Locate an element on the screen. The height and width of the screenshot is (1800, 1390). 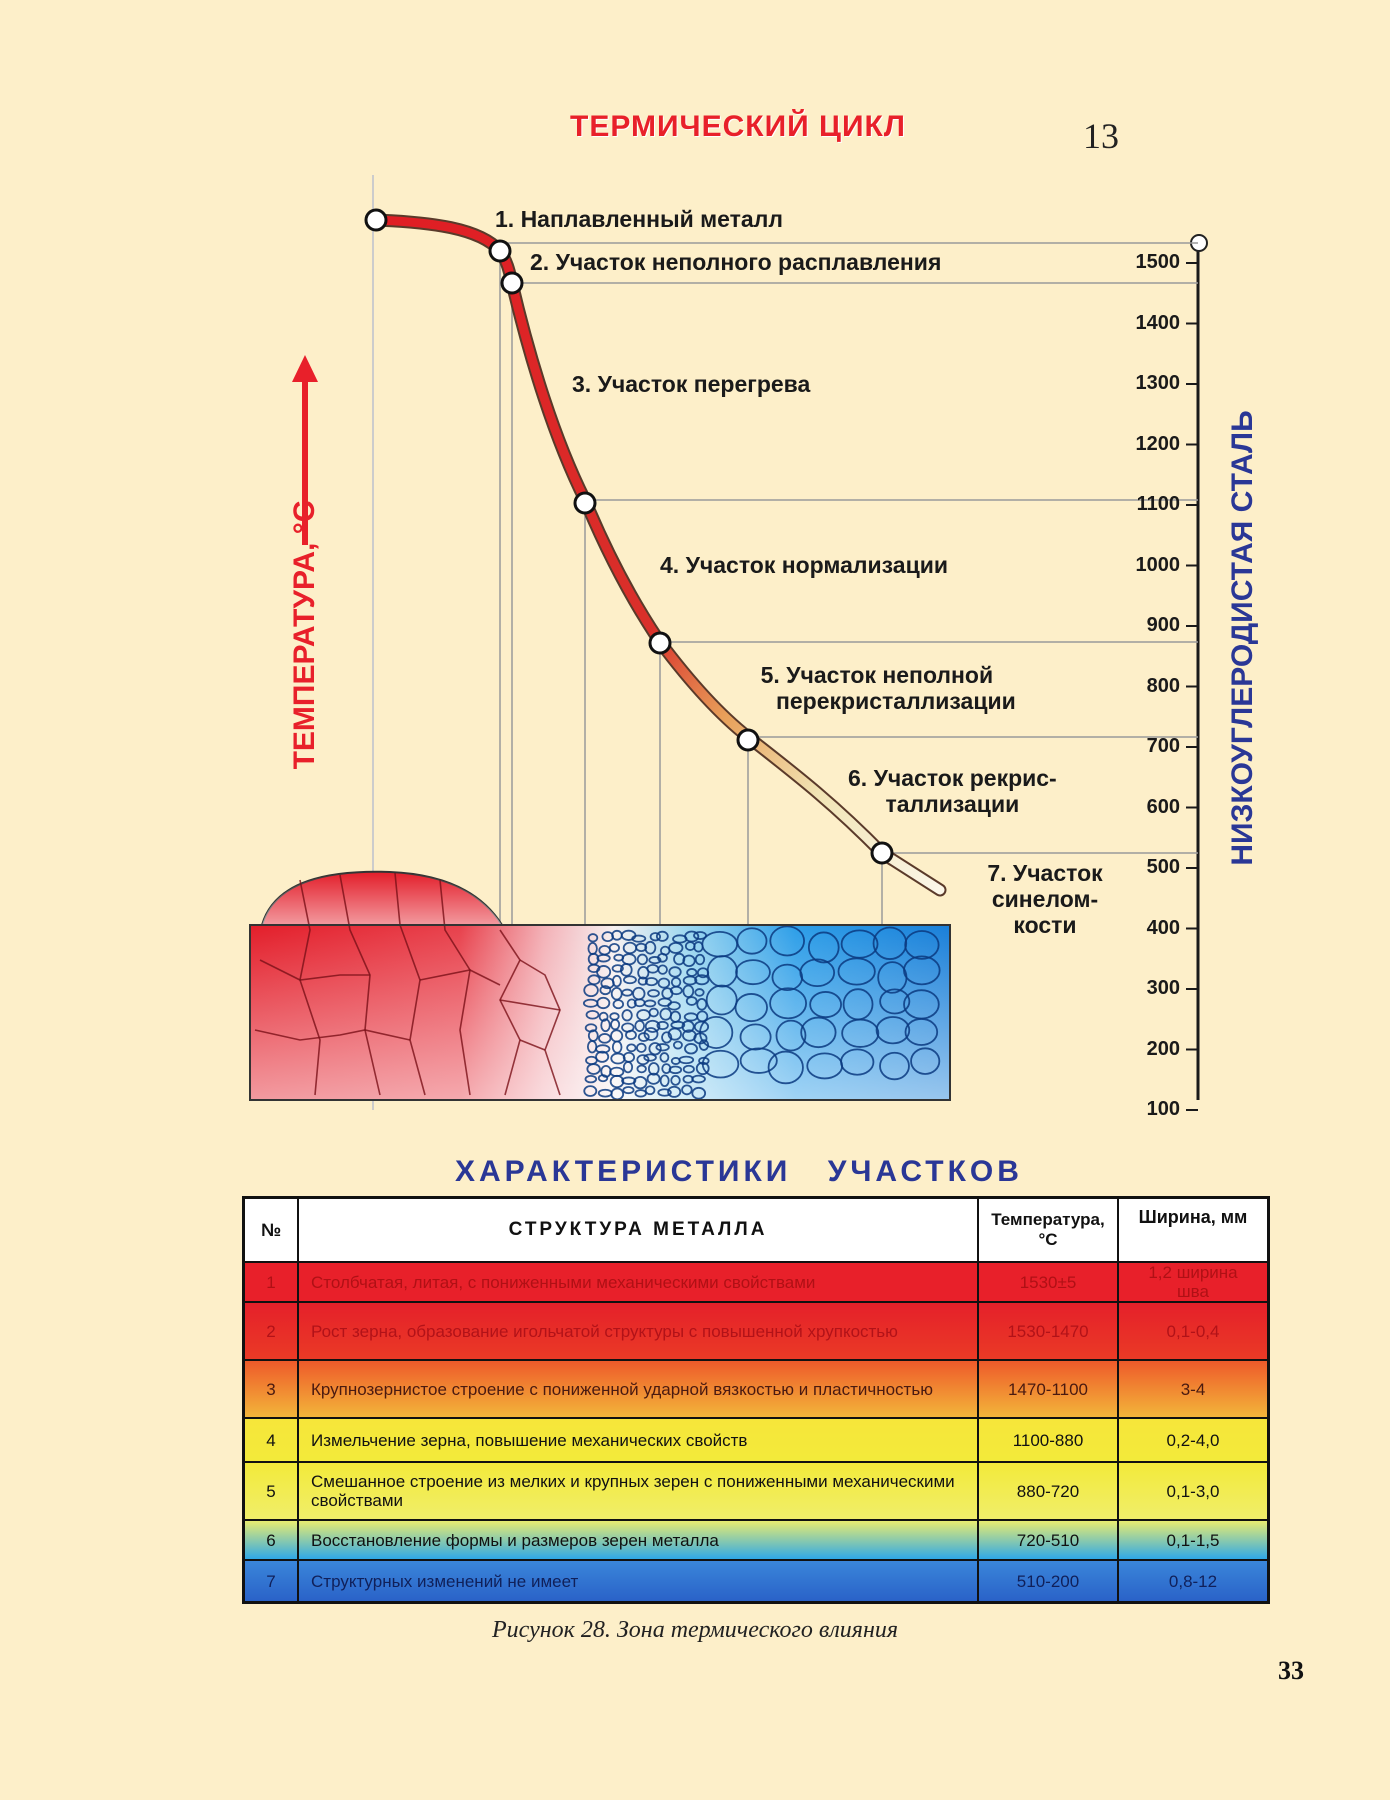
axis-tick-label: 1000 is located at coordinates (1158, 564).